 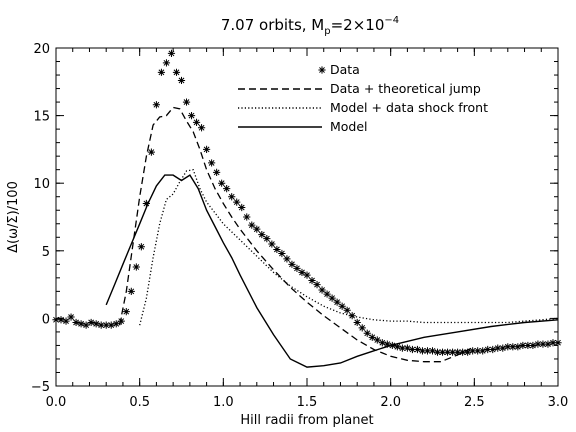 I want to click on x-tick-label: 1.0, so click(x=223, y=402).